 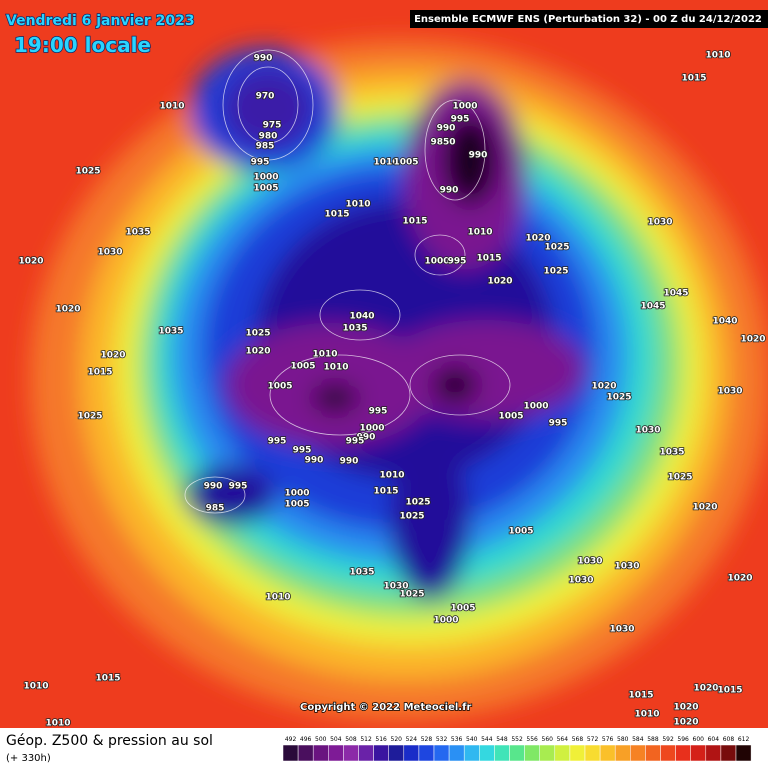 I want to click on pressure-label: 9850, so click(x=442, y=143).